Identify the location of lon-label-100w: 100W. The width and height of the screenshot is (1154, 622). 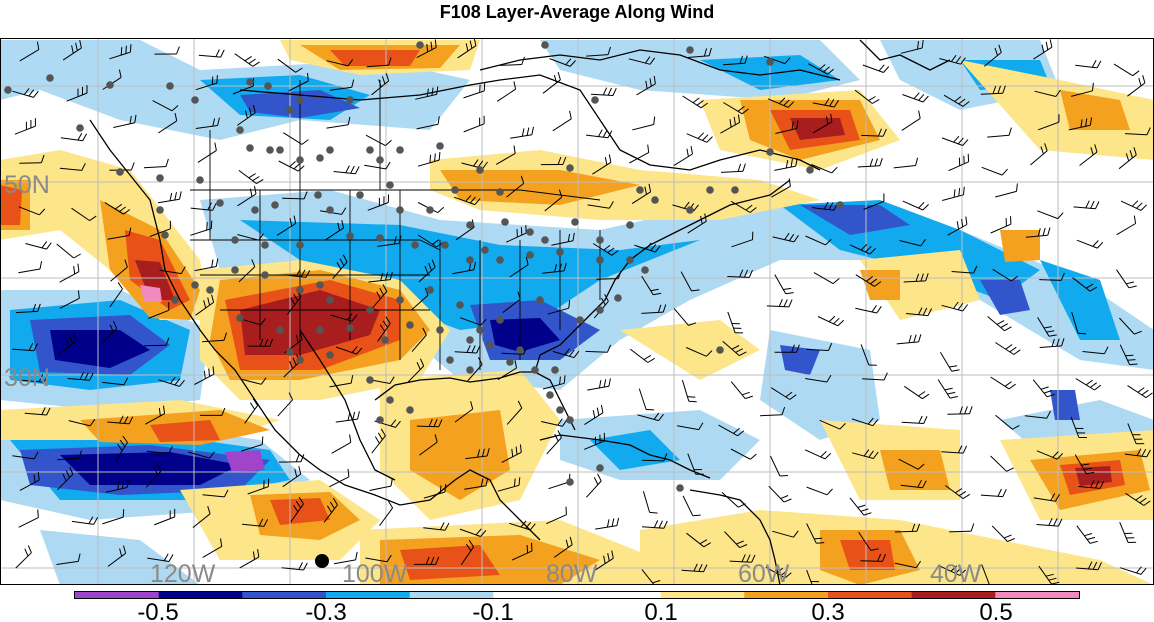
(375, 574).